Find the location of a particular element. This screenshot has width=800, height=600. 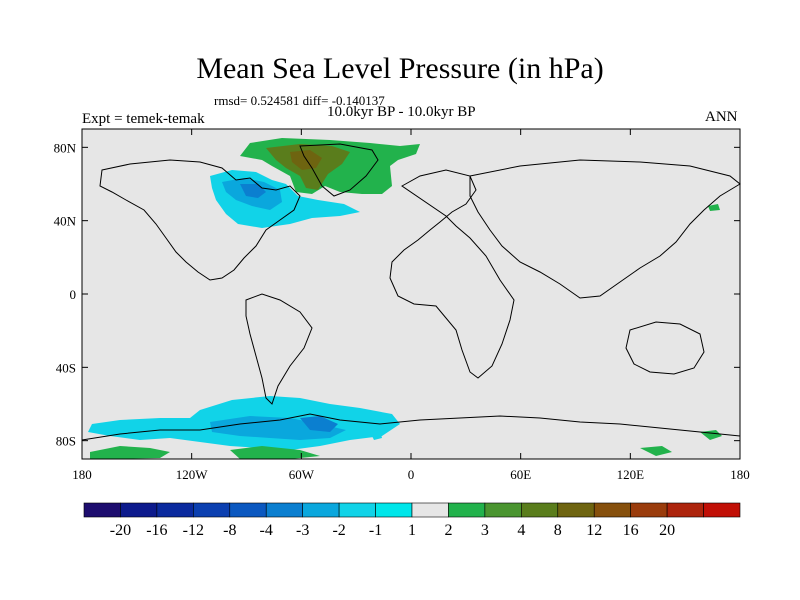

colorbar-label: -3 is located at coordinates (302, 530).